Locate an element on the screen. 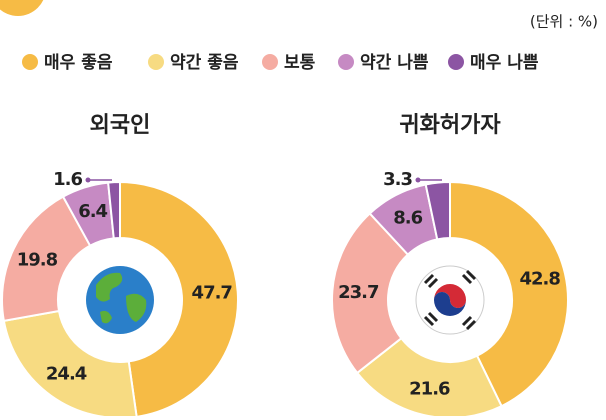 The height and width of the screenshot is (420, 606). value-label: 19.8 is located at coordinates (37, 259).